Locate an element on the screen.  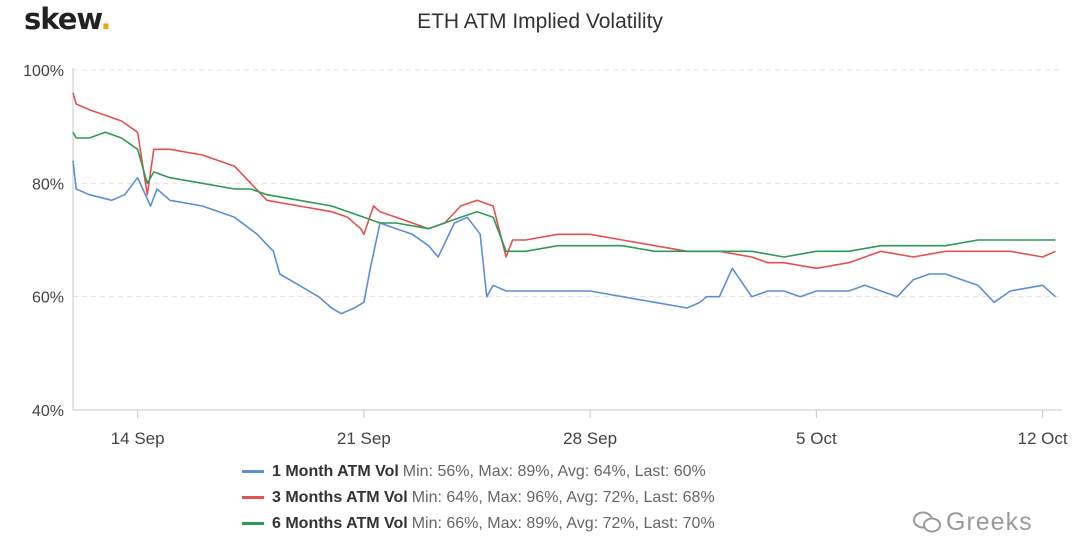
chart-title: ETH ATM Implied Volatility is located at coordinates (540, 21).